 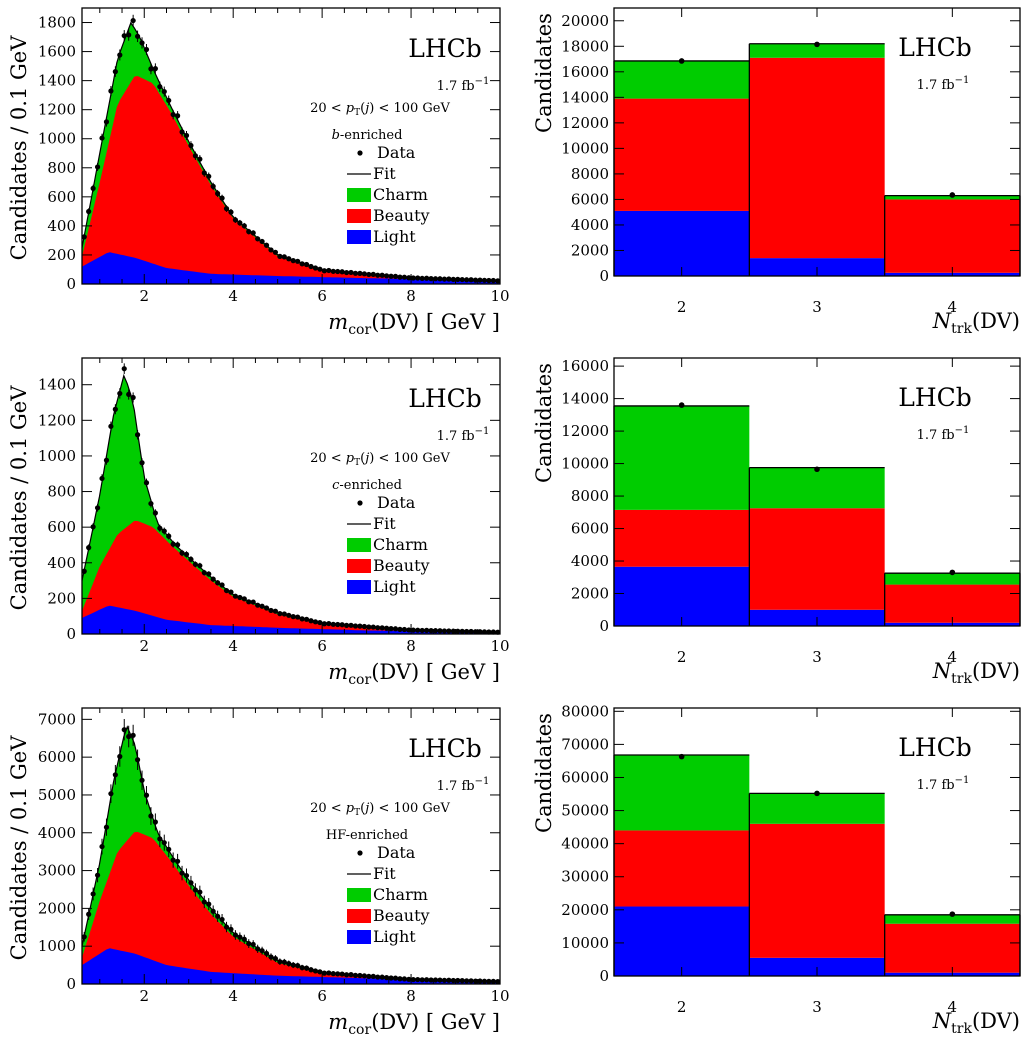 I want to click on y-tick-label: 40000, so click(x=585, y=844).